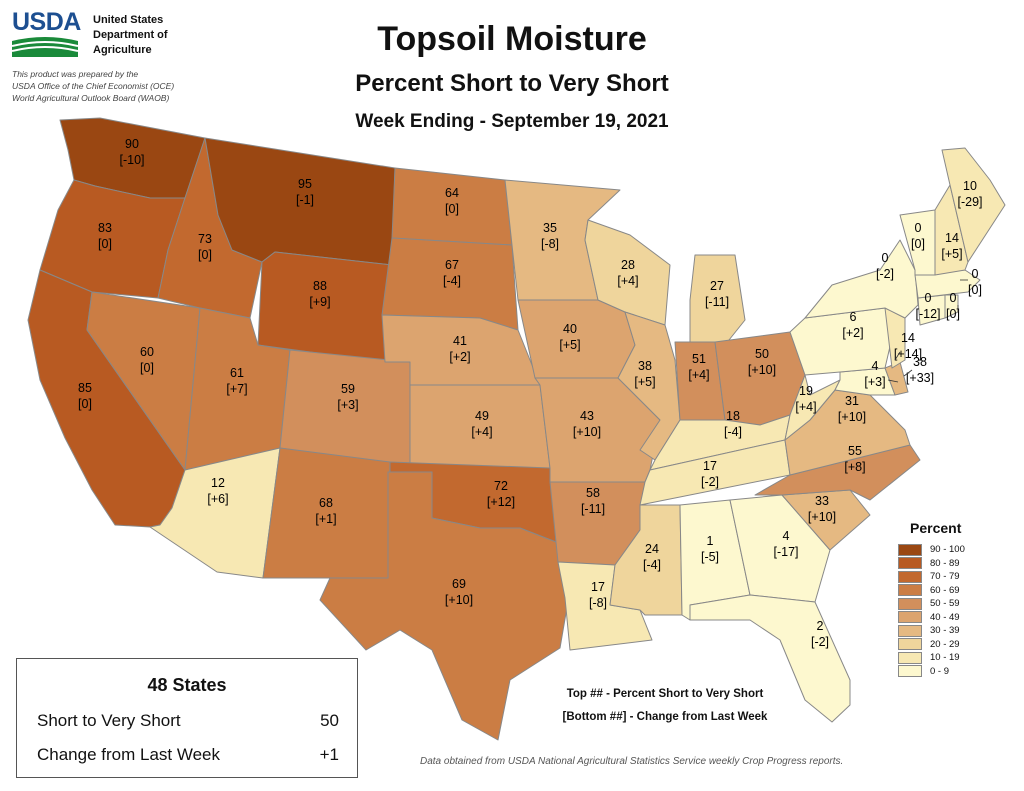 This screenshot has height=791, width=1024. I want to click on state-value-label-mn: 35, so click(550, 228).